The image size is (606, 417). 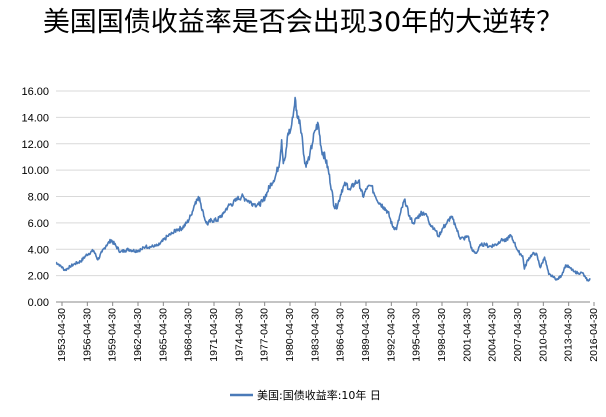 What do you see at coordinates (594, 335) in the screenshot?
I see `x-tick-label: 2016-04-30` at bounding box center [594, 335].